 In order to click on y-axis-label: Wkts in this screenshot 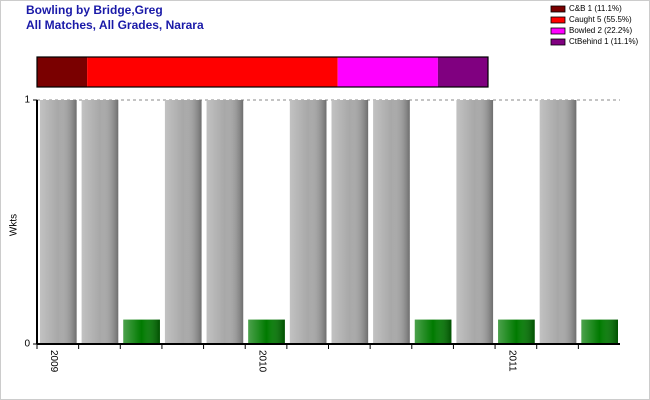, I will do `click(14, 225)`.